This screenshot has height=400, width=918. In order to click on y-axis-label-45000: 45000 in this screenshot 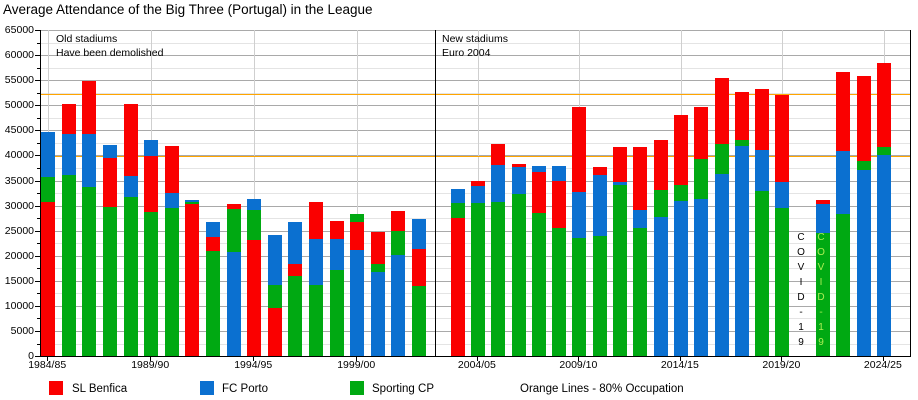, I will do `click(19, 130)`.